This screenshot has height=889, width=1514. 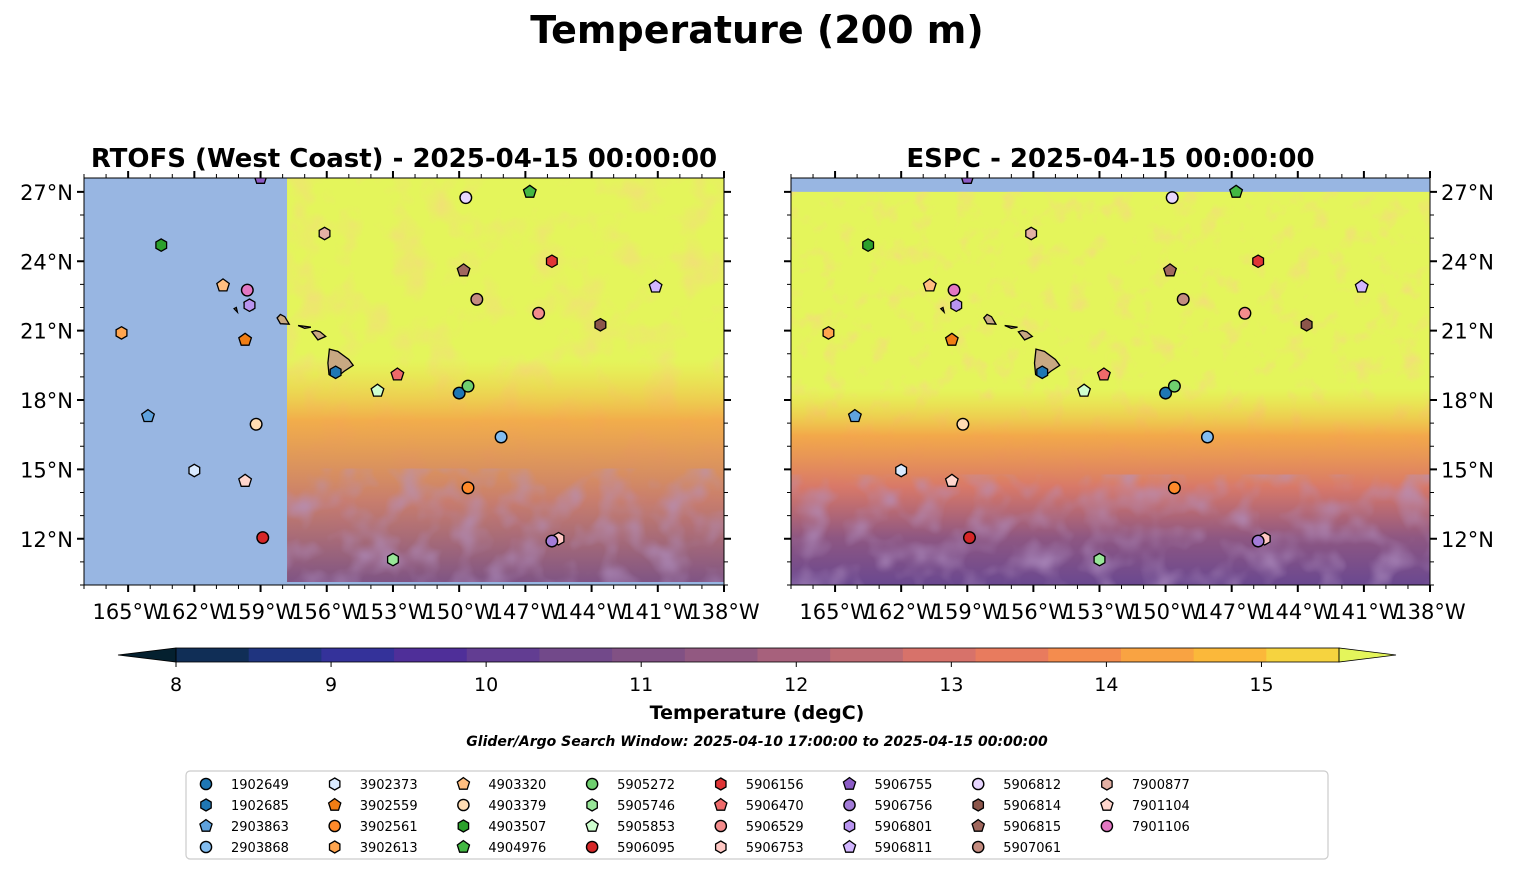 I want to click on lat-tick-label: 21°N, so click(x=1467, y=332).